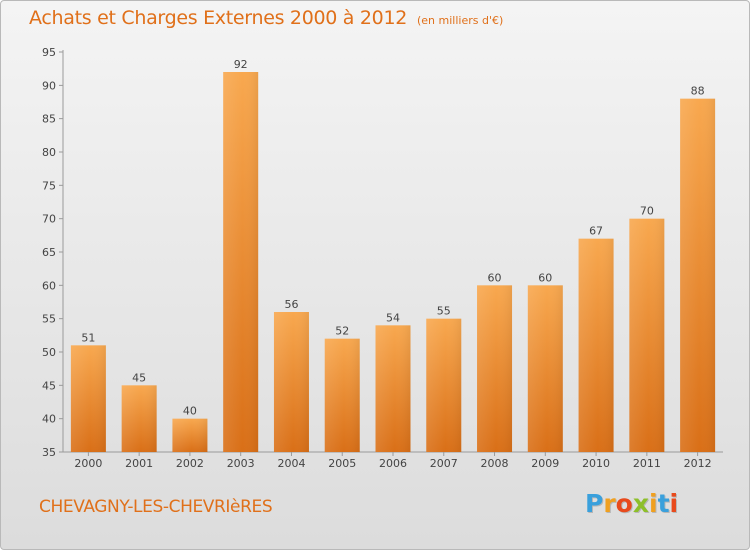  I want to click on y-tick-label: 95, so click(49, 52).